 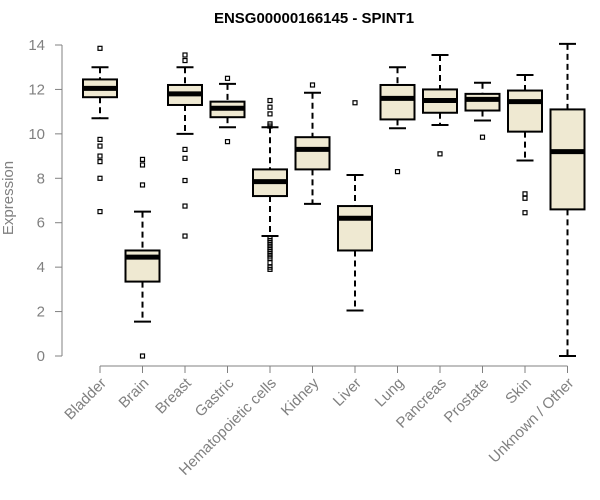 I want to click on x-tick-label-9: Prostate, so click(x=467, y=401).